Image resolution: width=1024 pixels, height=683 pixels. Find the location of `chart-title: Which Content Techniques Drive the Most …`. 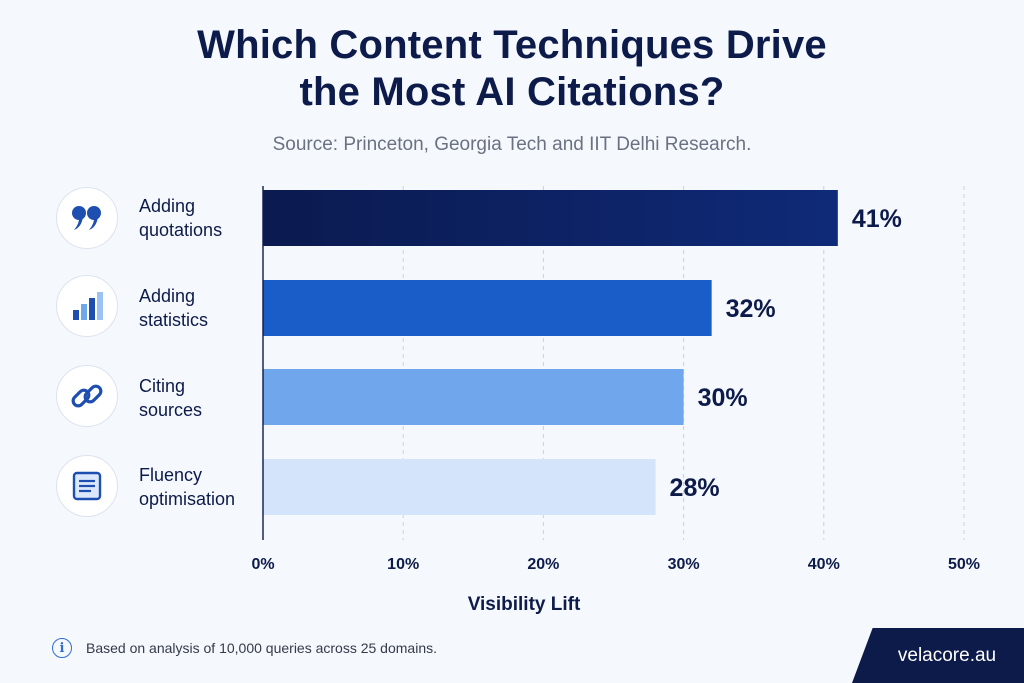

chart-title: Which Content Techniques Drive the Most … is located at coordinates (512, 69).